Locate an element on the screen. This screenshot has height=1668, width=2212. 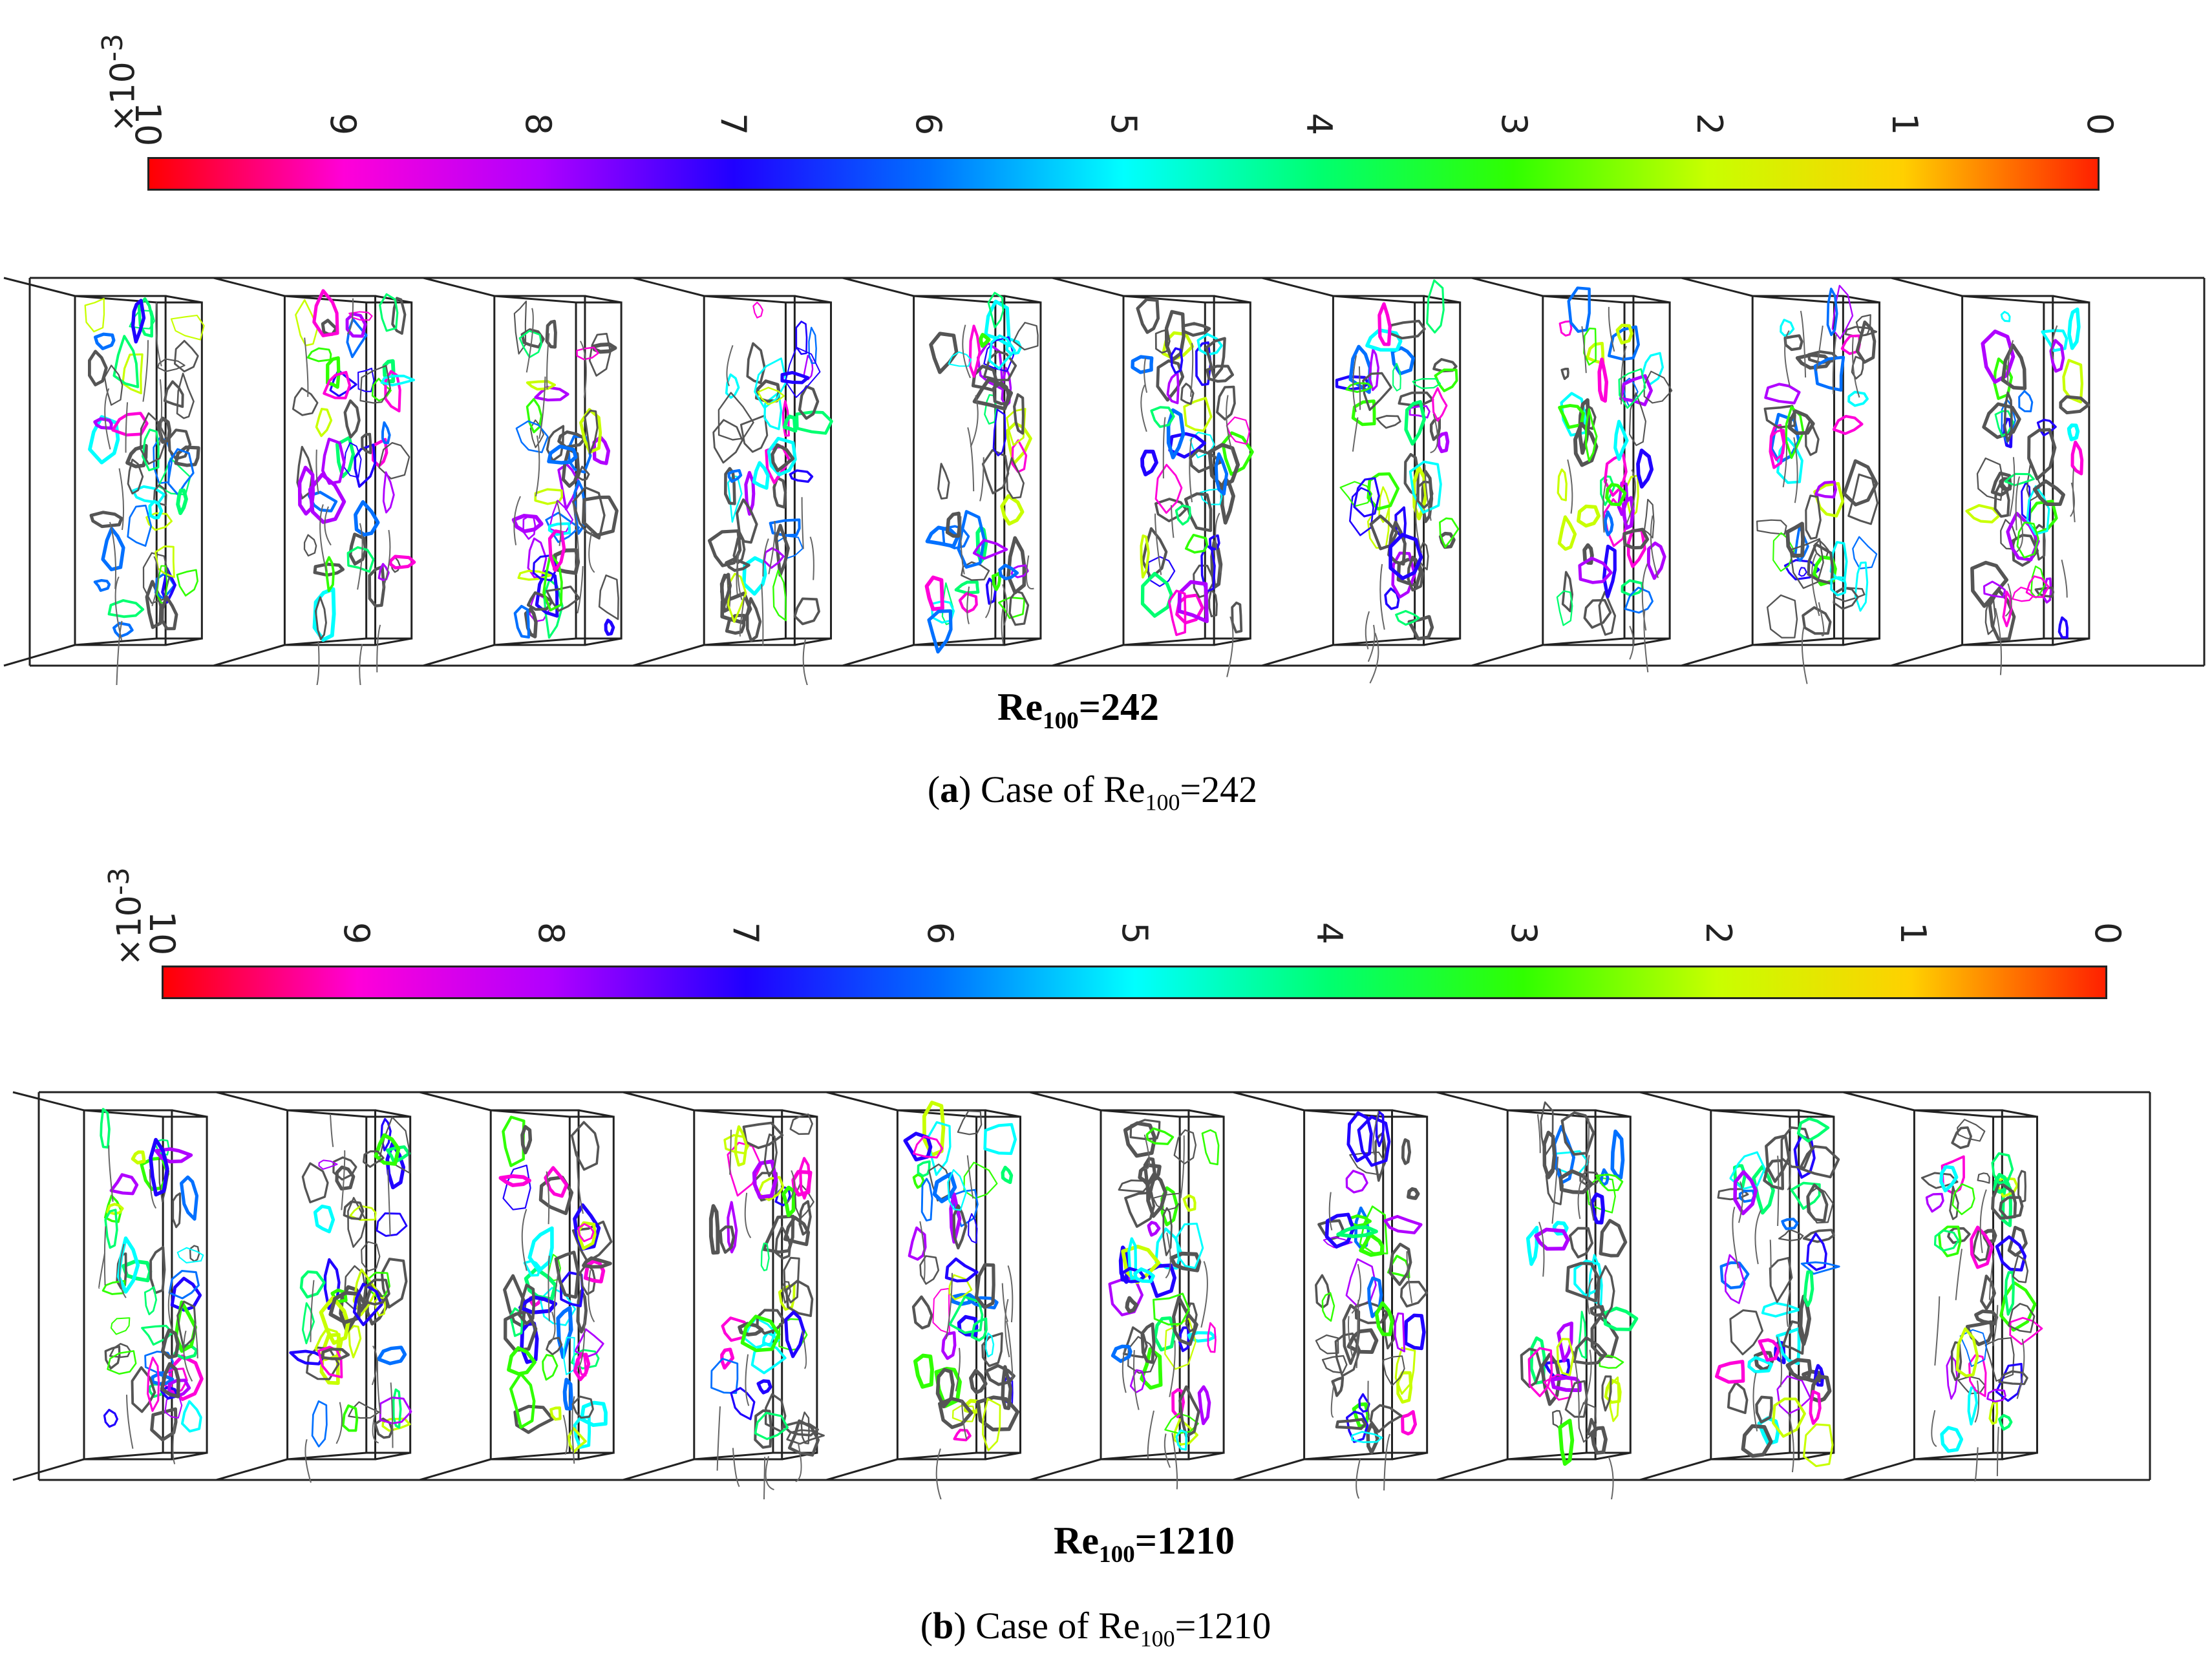
caption-b: (b) Case of Re100=1210 is located at coordinates (1095, 1628).